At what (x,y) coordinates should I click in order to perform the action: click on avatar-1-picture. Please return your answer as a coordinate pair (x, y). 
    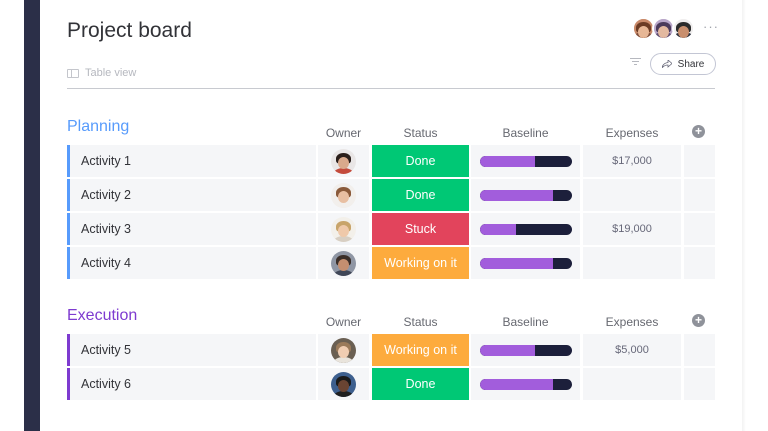
    Looking at the image, I should click on (643, 28).